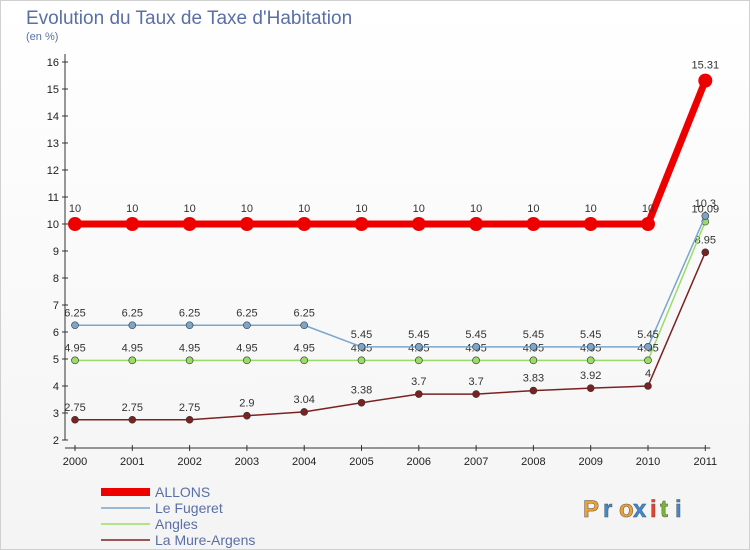 The height and width of the screenshot is (550, 750). Describe the element at coordinates (476, 462) in the screenshot. I see `x-tick-label: 2007` at that location.